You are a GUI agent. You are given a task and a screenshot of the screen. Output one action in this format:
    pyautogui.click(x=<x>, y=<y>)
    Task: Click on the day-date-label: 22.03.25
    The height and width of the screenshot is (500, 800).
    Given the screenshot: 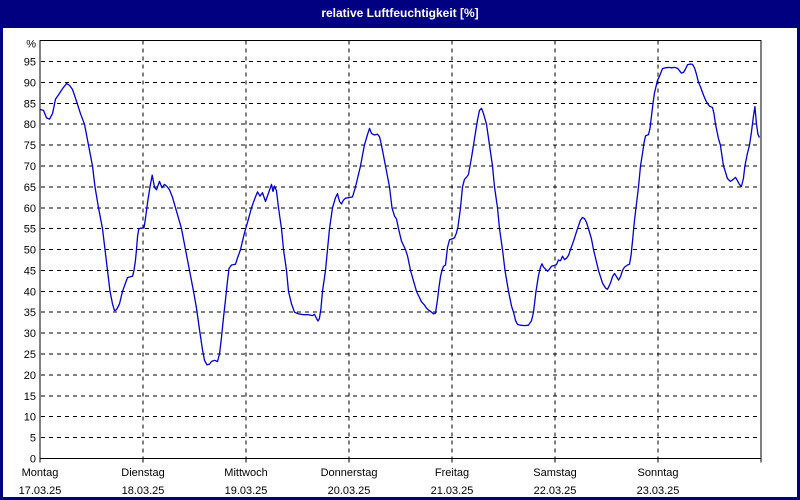 What is the action you would take?
    pyautogui.click(x=555, y=491)
    